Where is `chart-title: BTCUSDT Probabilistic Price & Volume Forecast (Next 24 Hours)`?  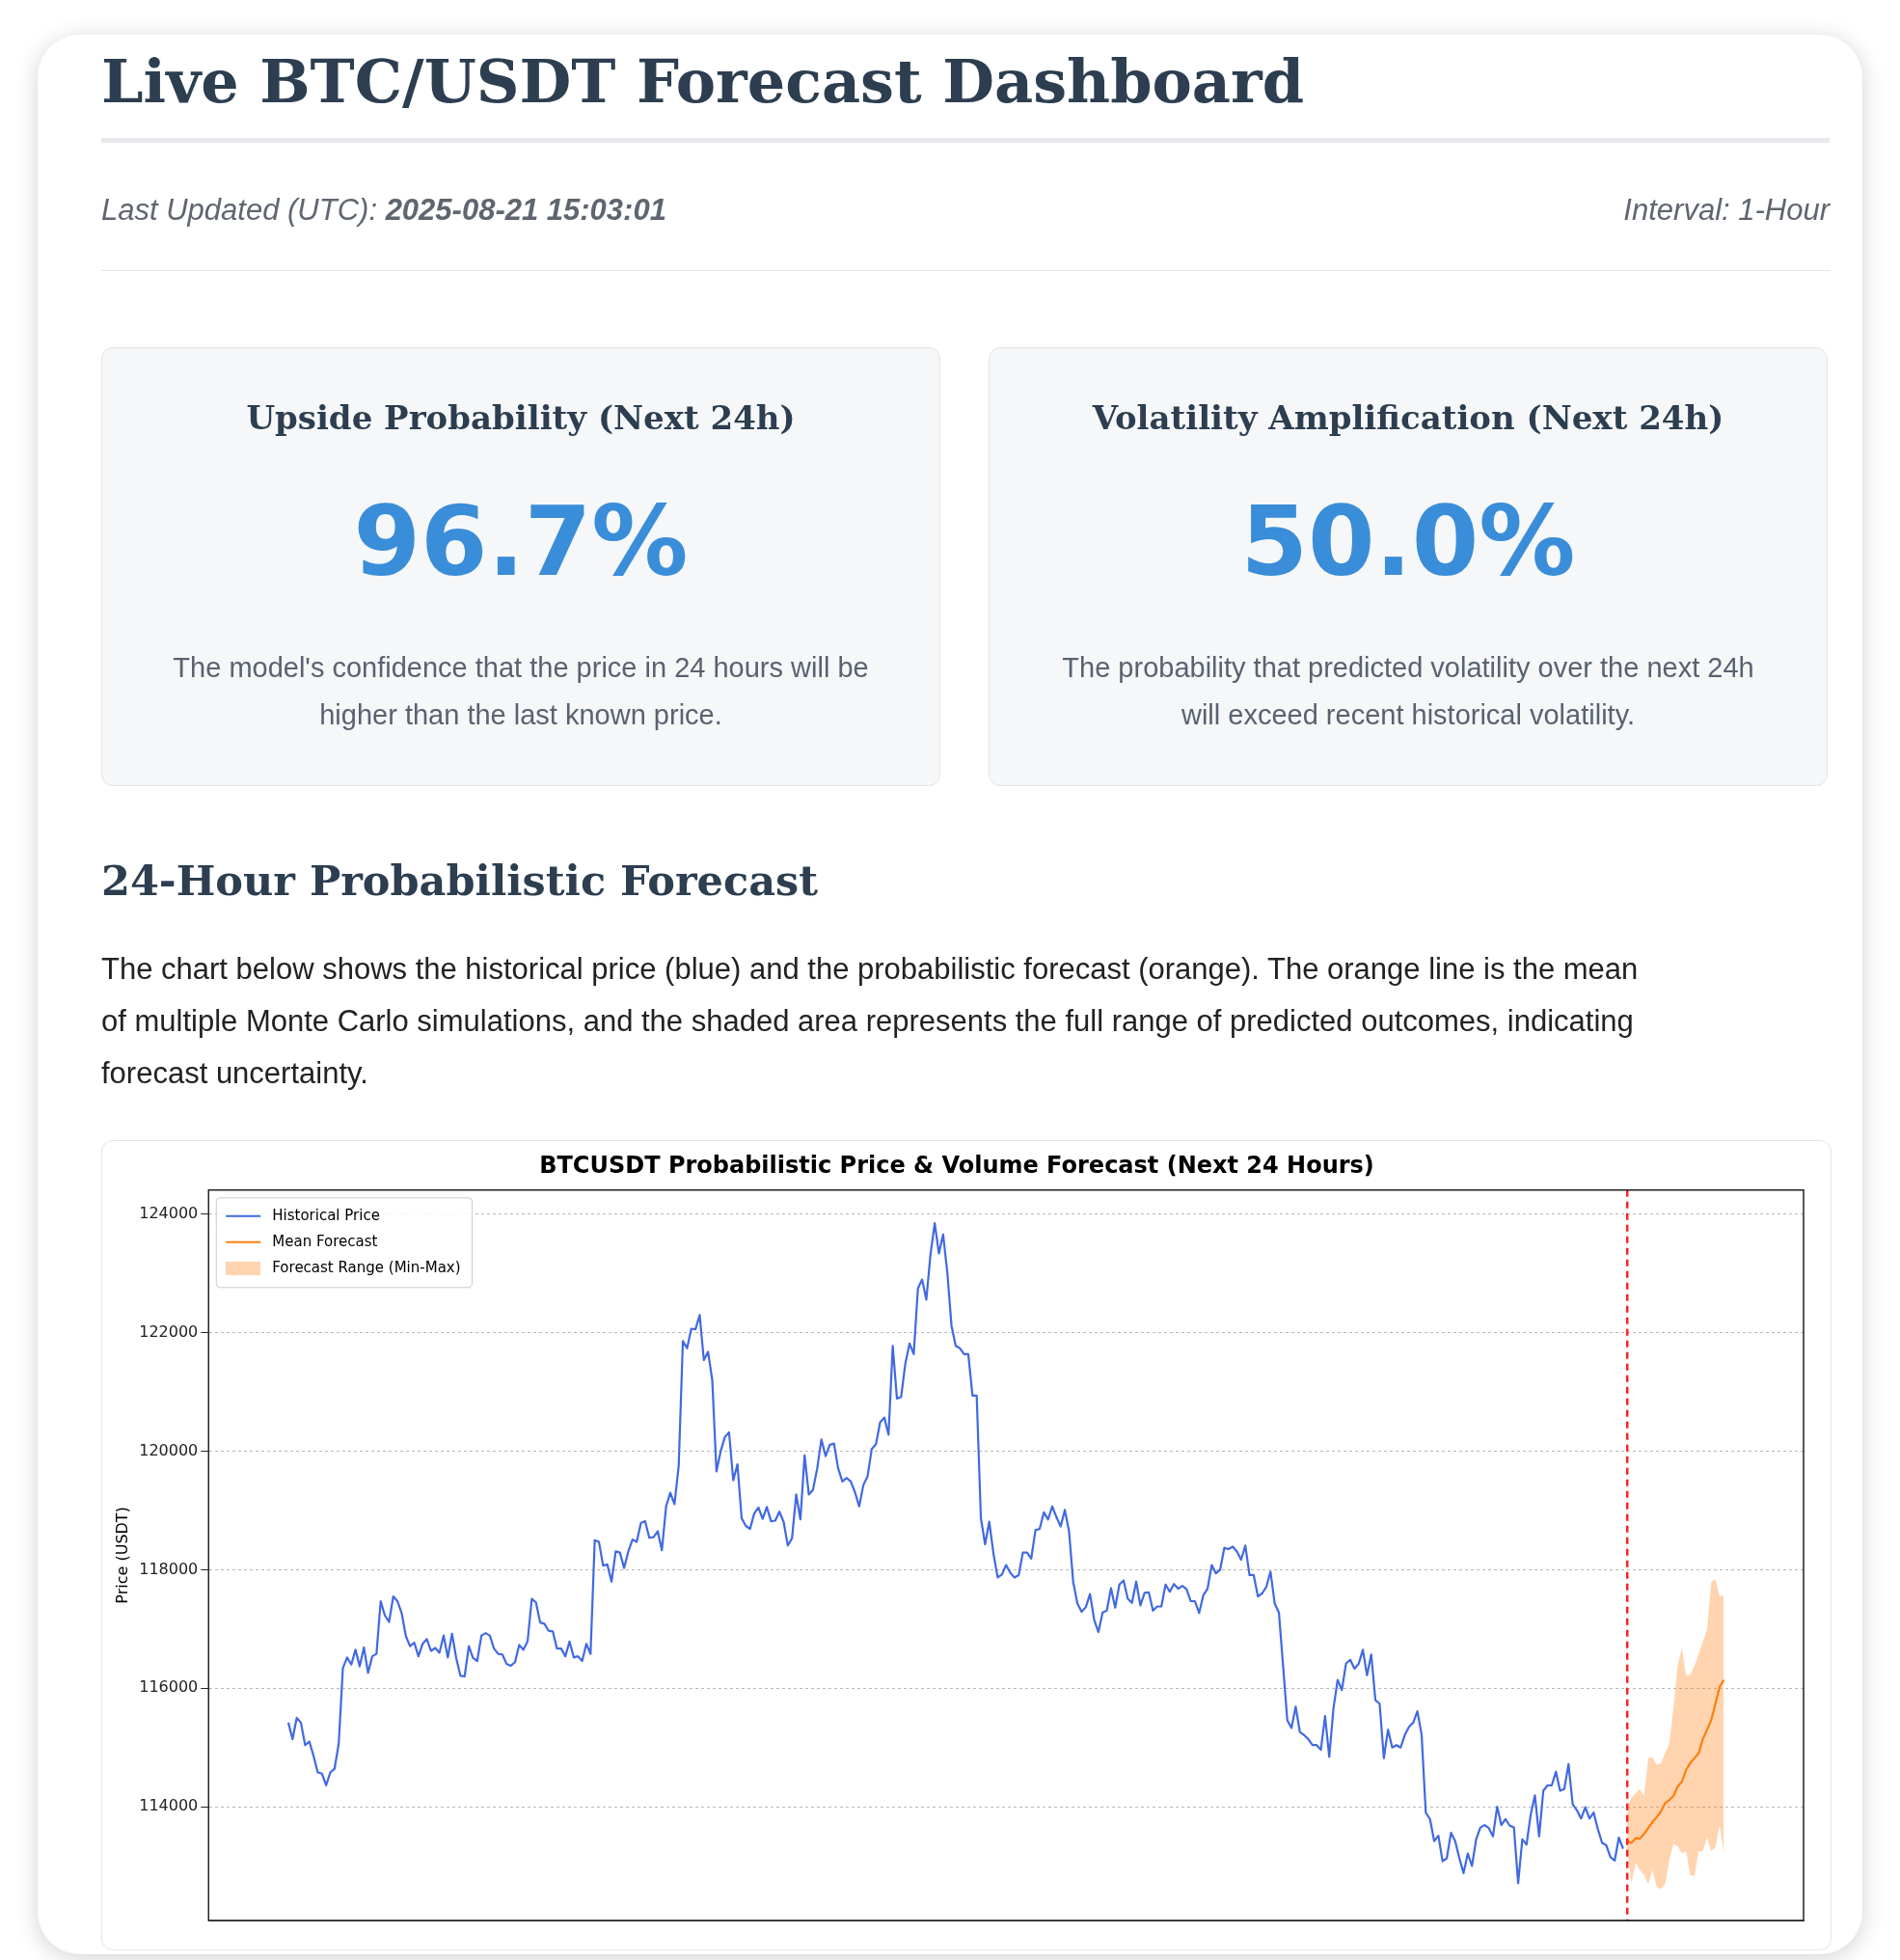
chart-title: BTCUSDT Probabilistic Price & Volume Forecast (Next 24 Hours) is located at coordinates (956, 1165).